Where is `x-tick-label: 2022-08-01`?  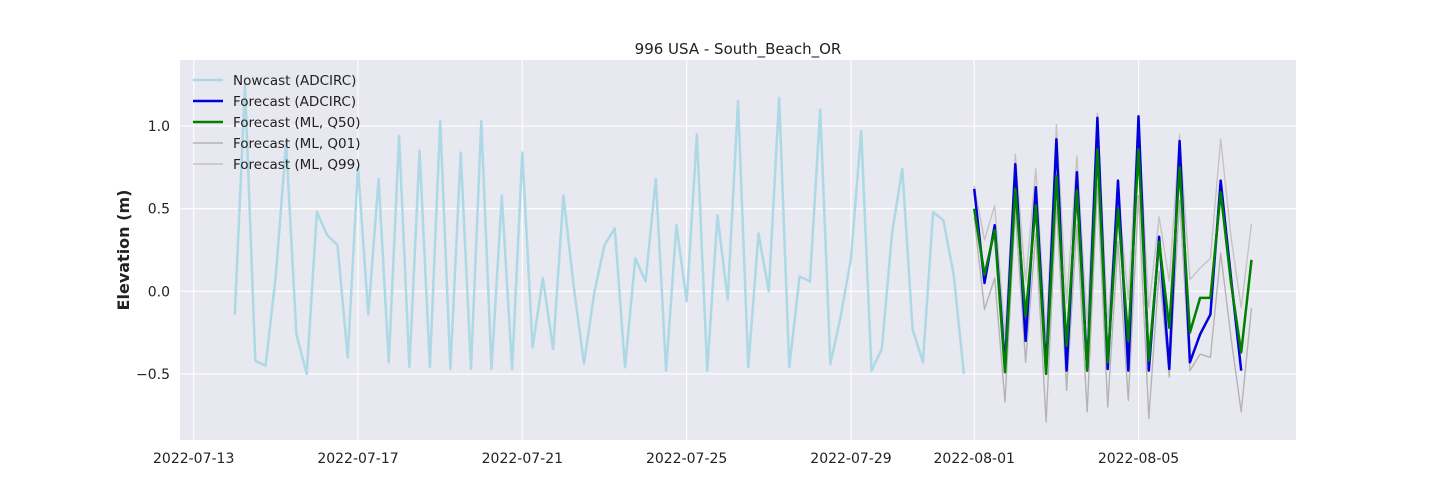
x-tick-label: 2022-08-01 is located at coordinates (974, 459).